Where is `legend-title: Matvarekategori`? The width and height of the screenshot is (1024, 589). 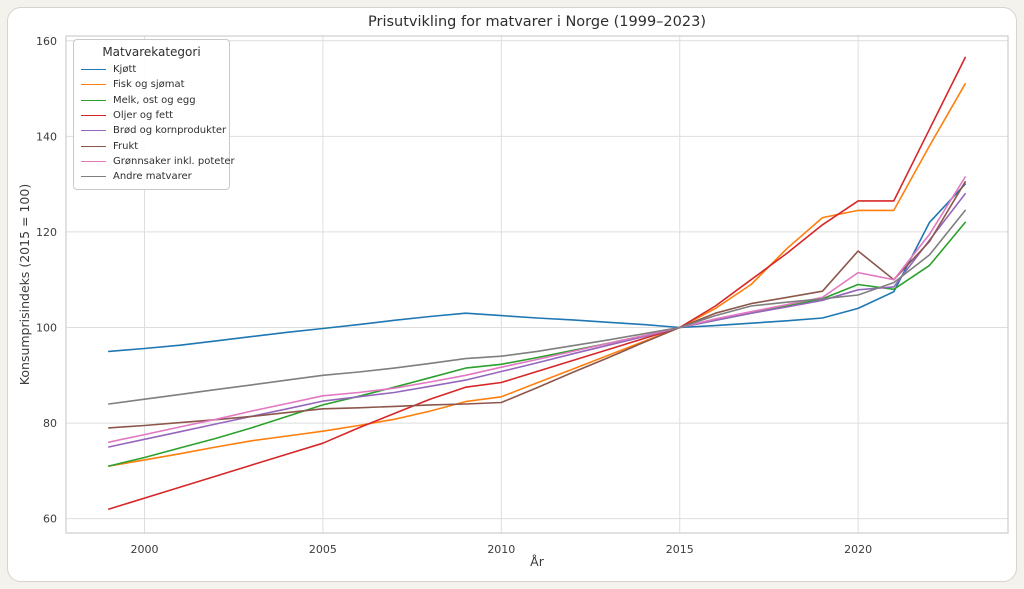 legend-title: Matvarekategori is located at coordinates (151, 52).